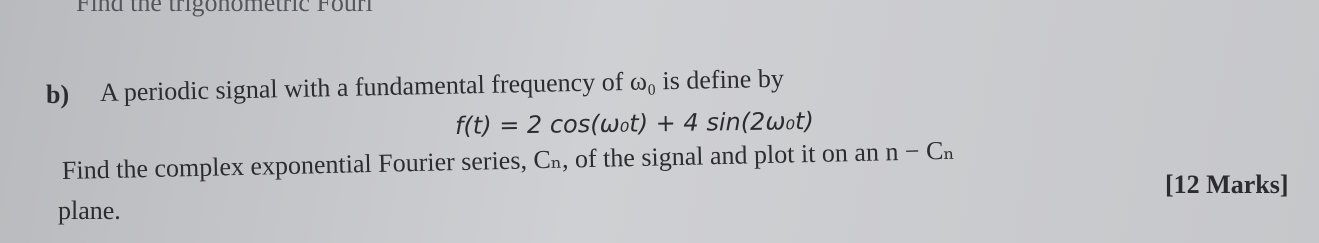  Describe the element at coordinates (1227, 184) in the screenshot. I see `marks: [12 Marks]` at that location.